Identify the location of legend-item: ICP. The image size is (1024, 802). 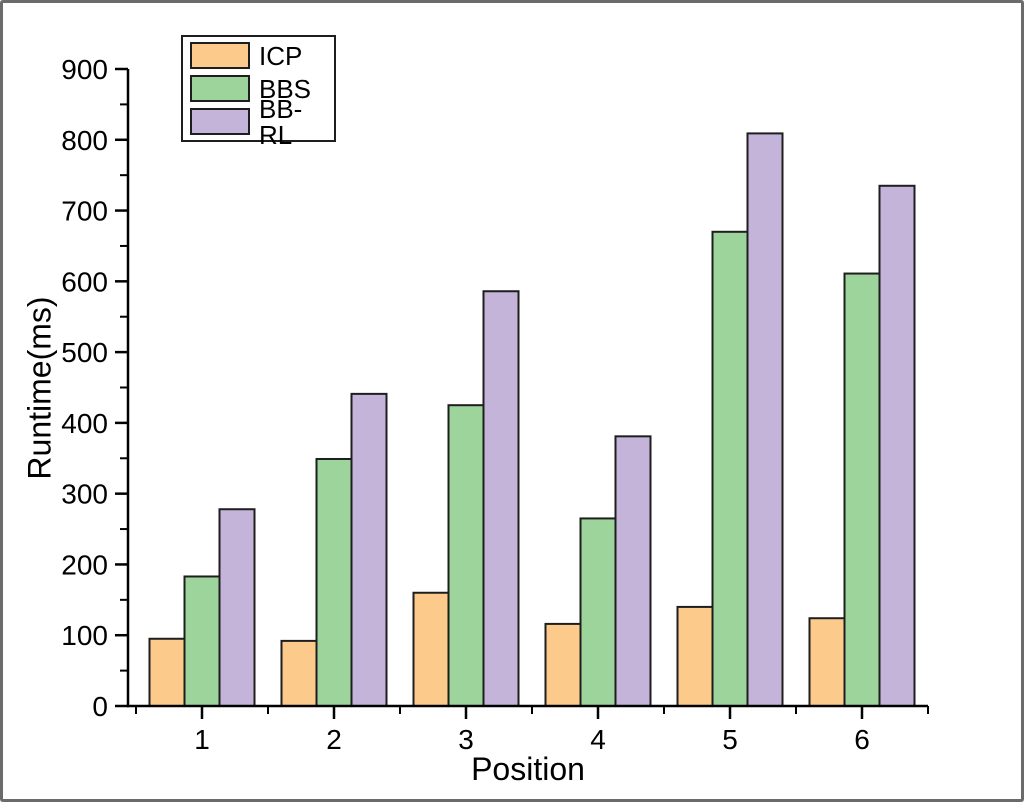
(258, 55).